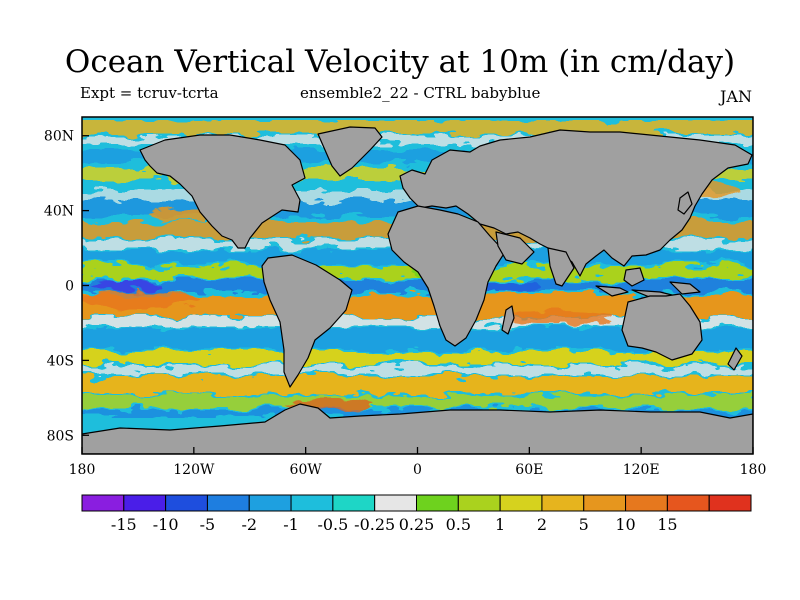 The height and width of the screenshot is (600, 800). What do you see at coordinates (332, 524) in the screenshot?
I see `colorbar-label: -0.5` at bounding box center [332, 524].